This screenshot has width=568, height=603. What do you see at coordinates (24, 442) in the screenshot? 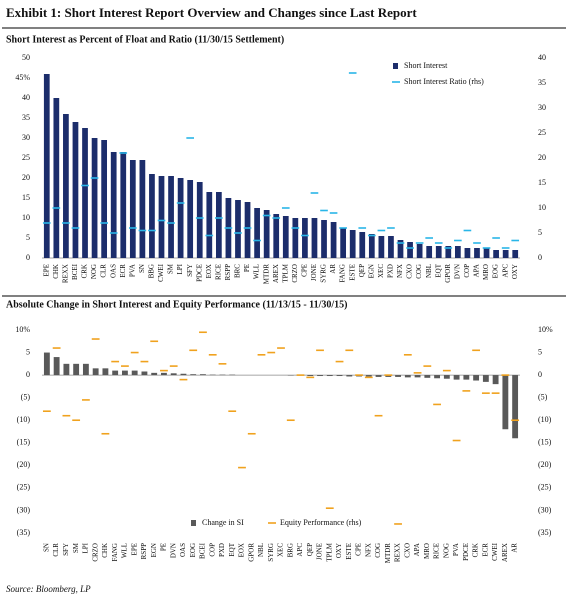
I see `y-tick-label: (15)` at bounding box center [24, 442].